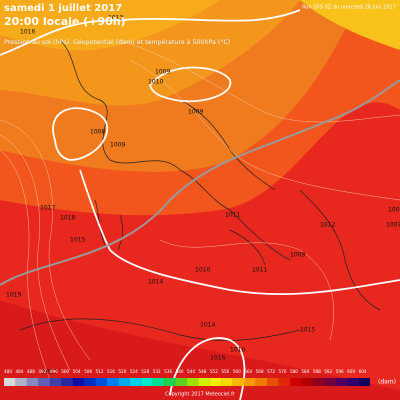 This screenshot has width=400, height=400. I want to click on isobar-label: 1008, so click(97, 132).